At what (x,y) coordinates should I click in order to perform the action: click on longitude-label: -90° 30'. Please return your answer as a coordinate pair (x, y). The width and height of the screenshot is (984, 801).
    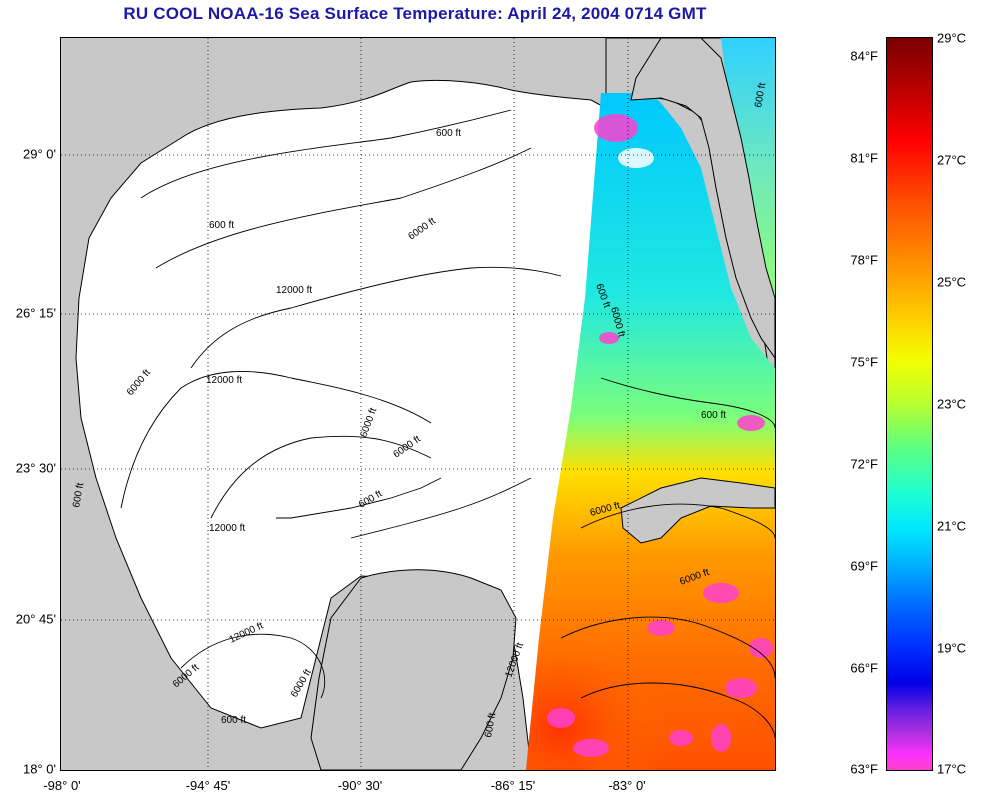
    Looking at the image, I should click on (360, 785).